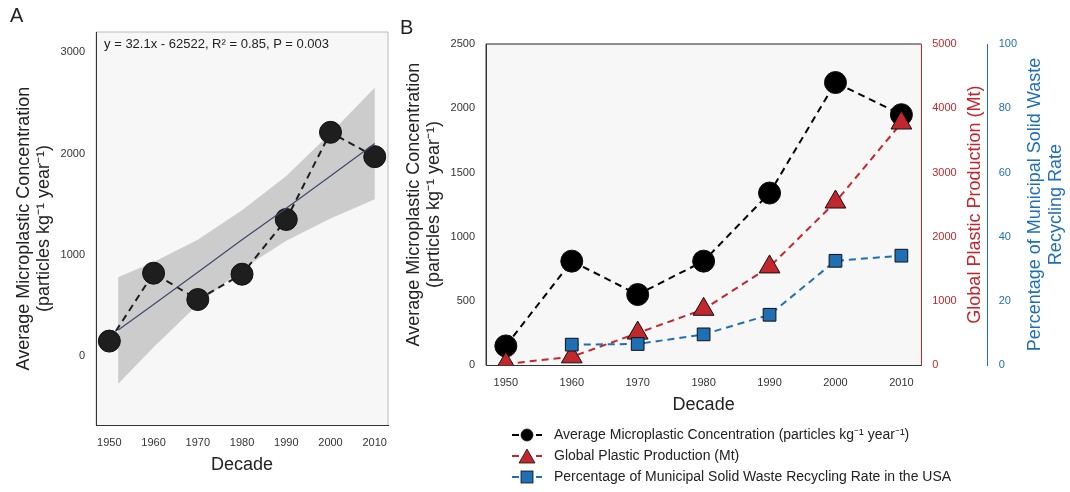 The image size is (1070, 492). I want to click on y3-tick-label: 60, so click(1004, 171).